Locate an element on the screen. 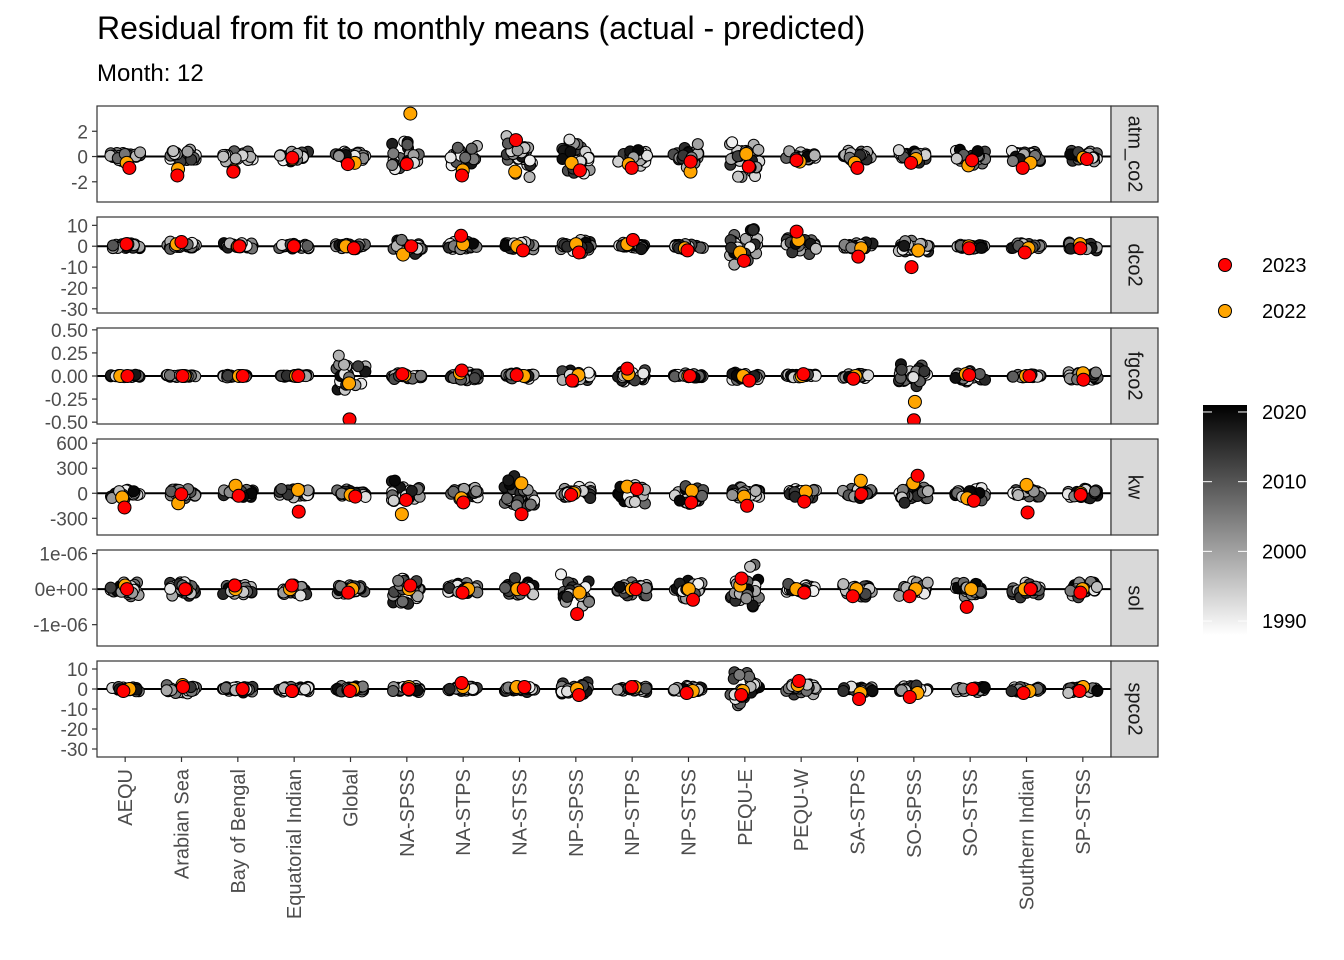 The image size is (1344, 960). panel-points-atm_co2 is located at coordinates (604, 145).